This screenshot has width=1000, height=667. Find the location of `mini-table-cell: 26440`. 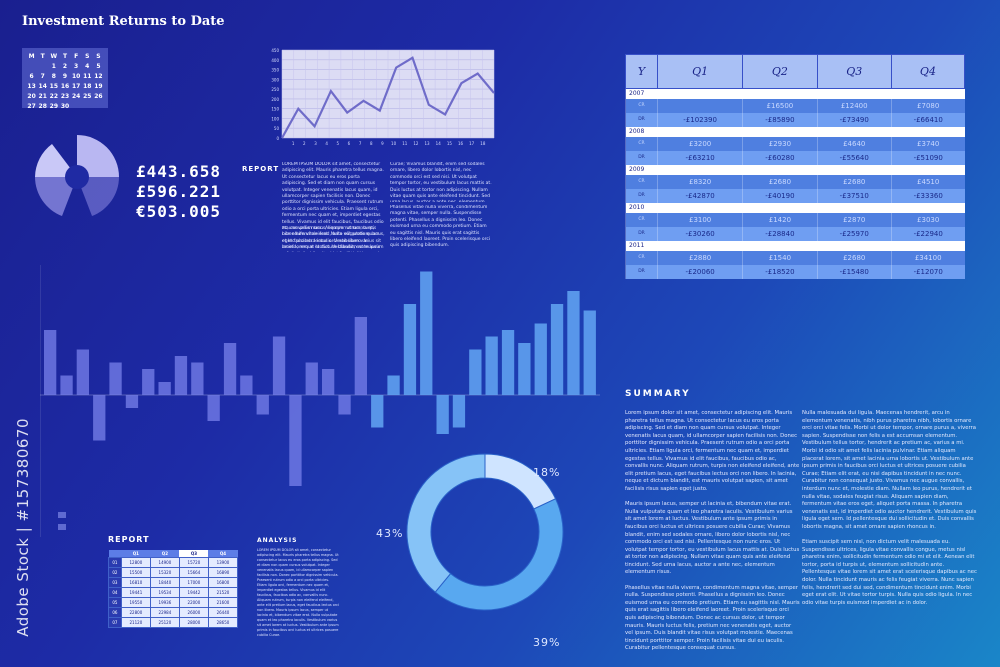

mini-table-cell: 26440 is located at coordinates (223, 612).